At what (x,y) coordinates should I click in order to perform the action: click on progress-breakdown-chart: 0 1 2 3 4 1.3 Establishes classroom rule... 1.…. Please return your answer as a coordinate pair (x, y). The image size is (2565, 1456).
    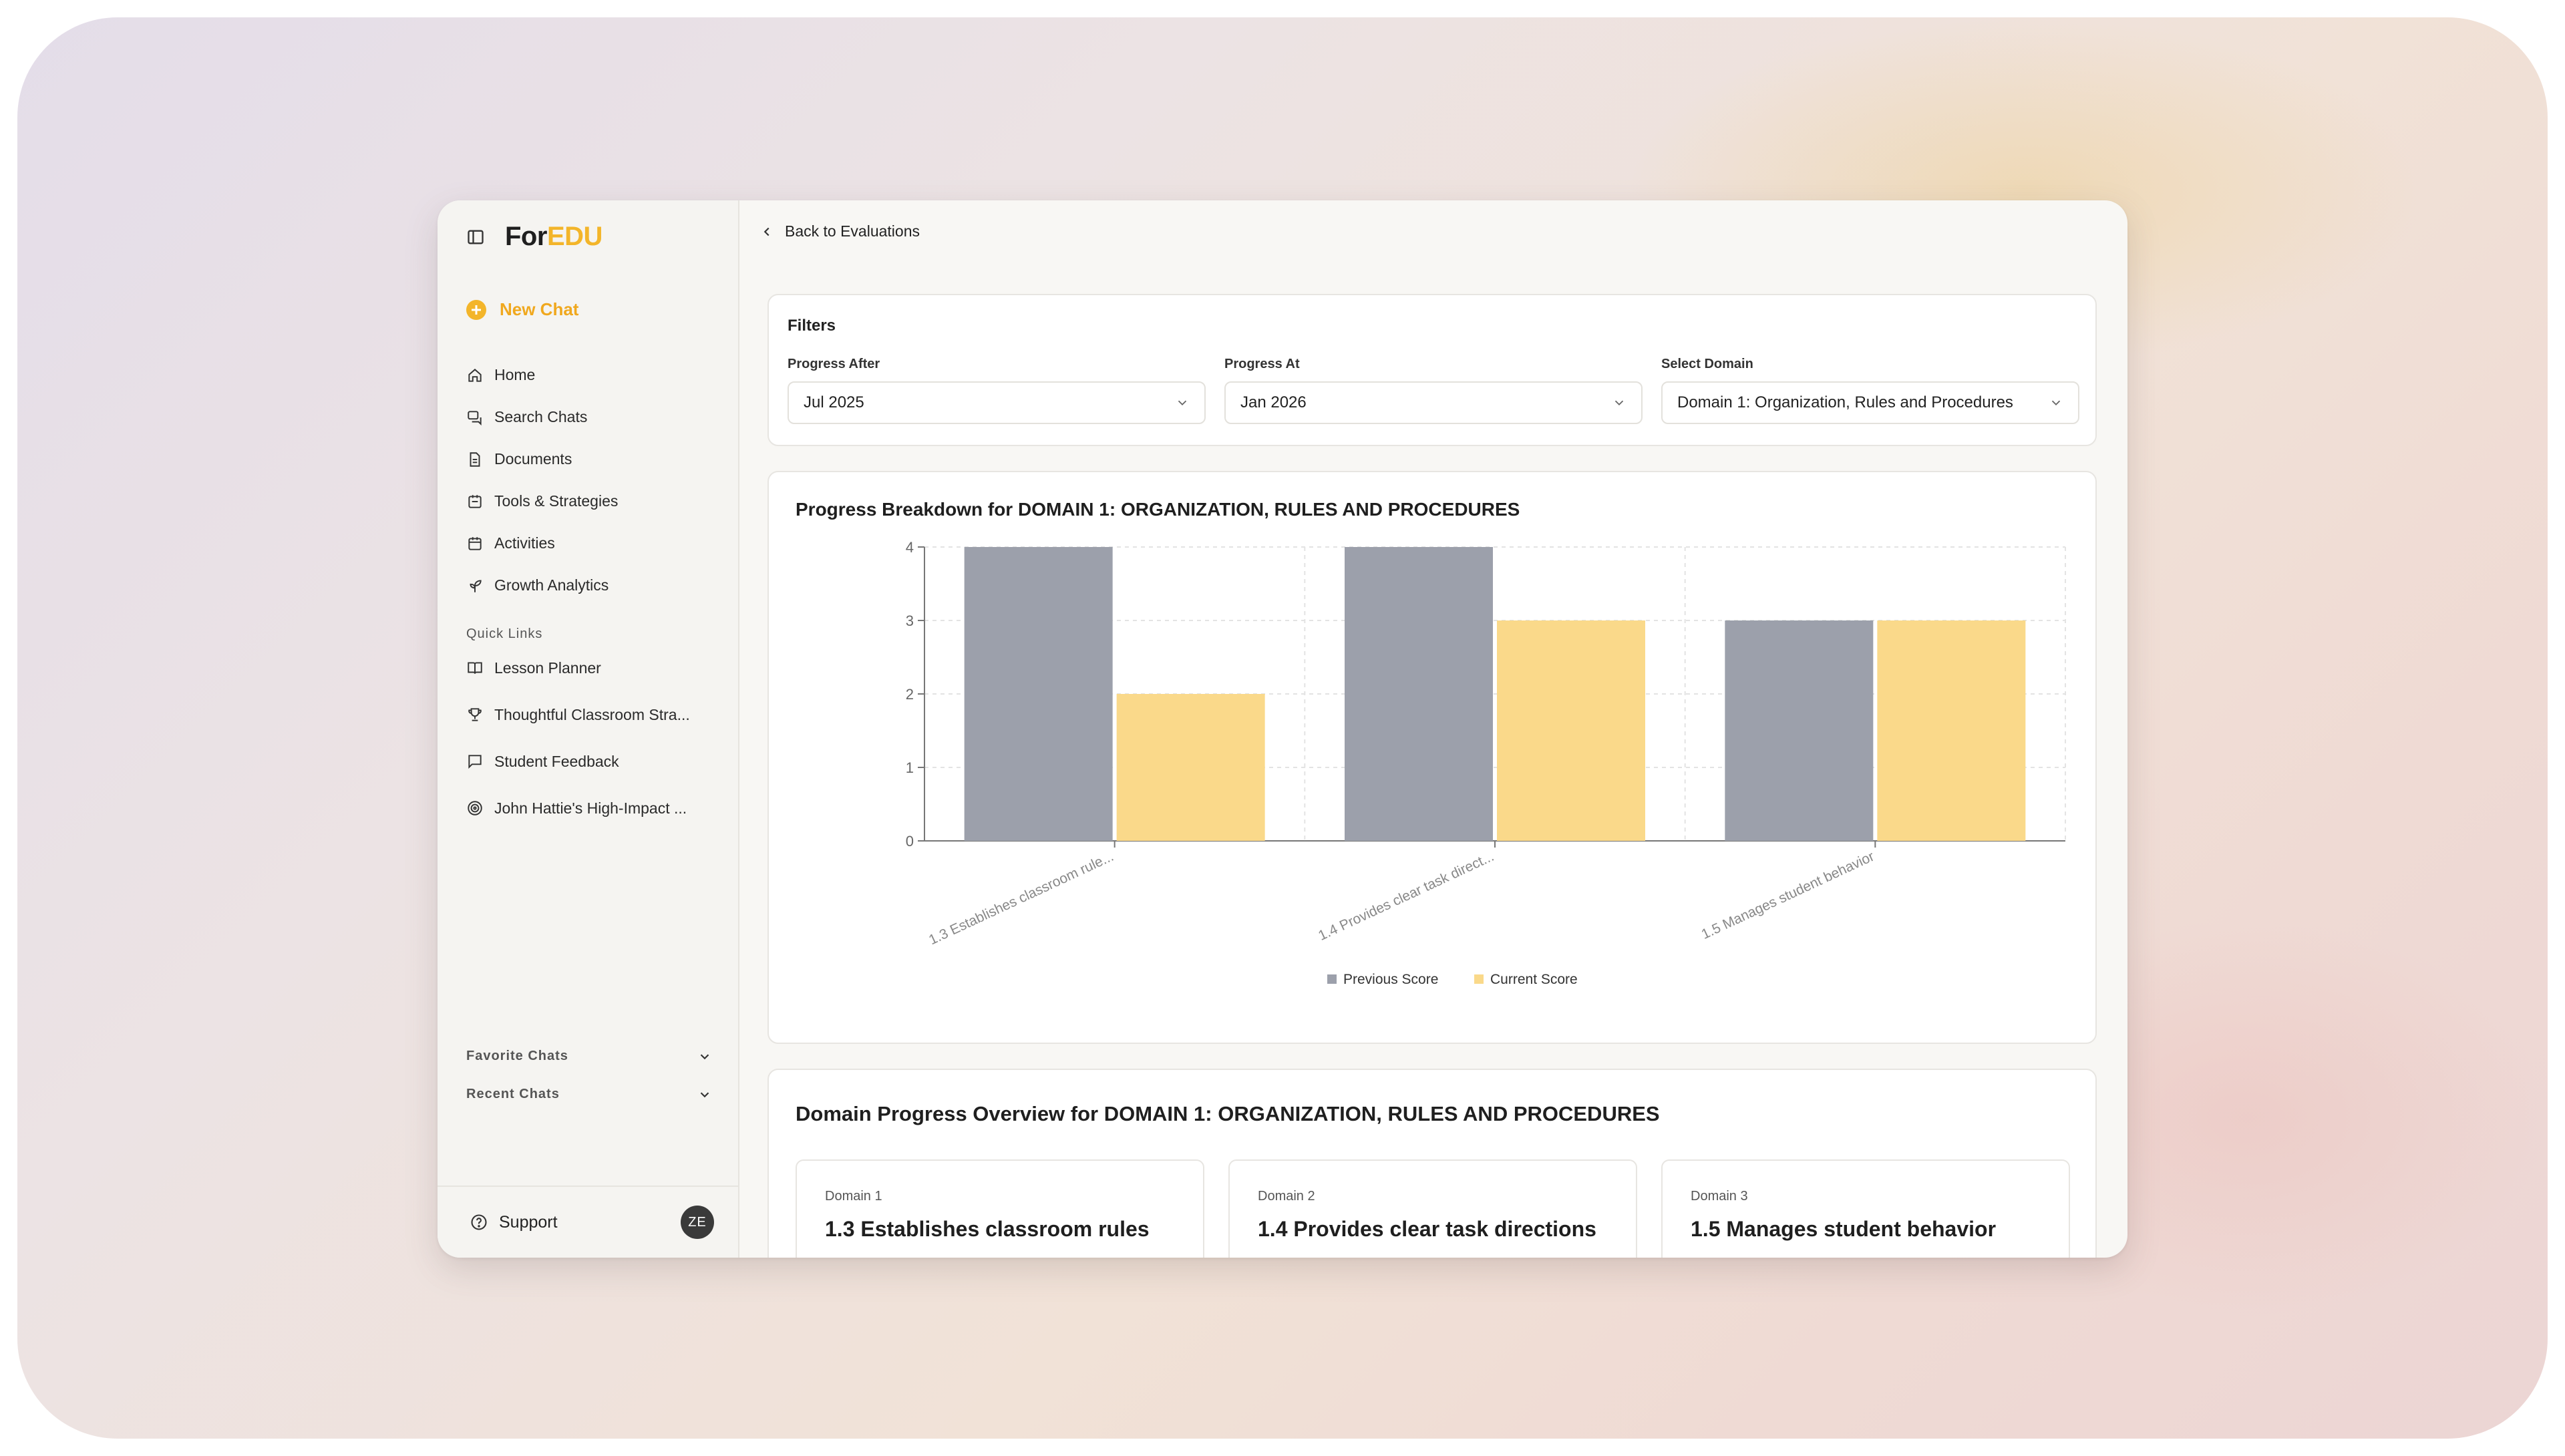
    Looking at the image, I should click on (1486, 763).